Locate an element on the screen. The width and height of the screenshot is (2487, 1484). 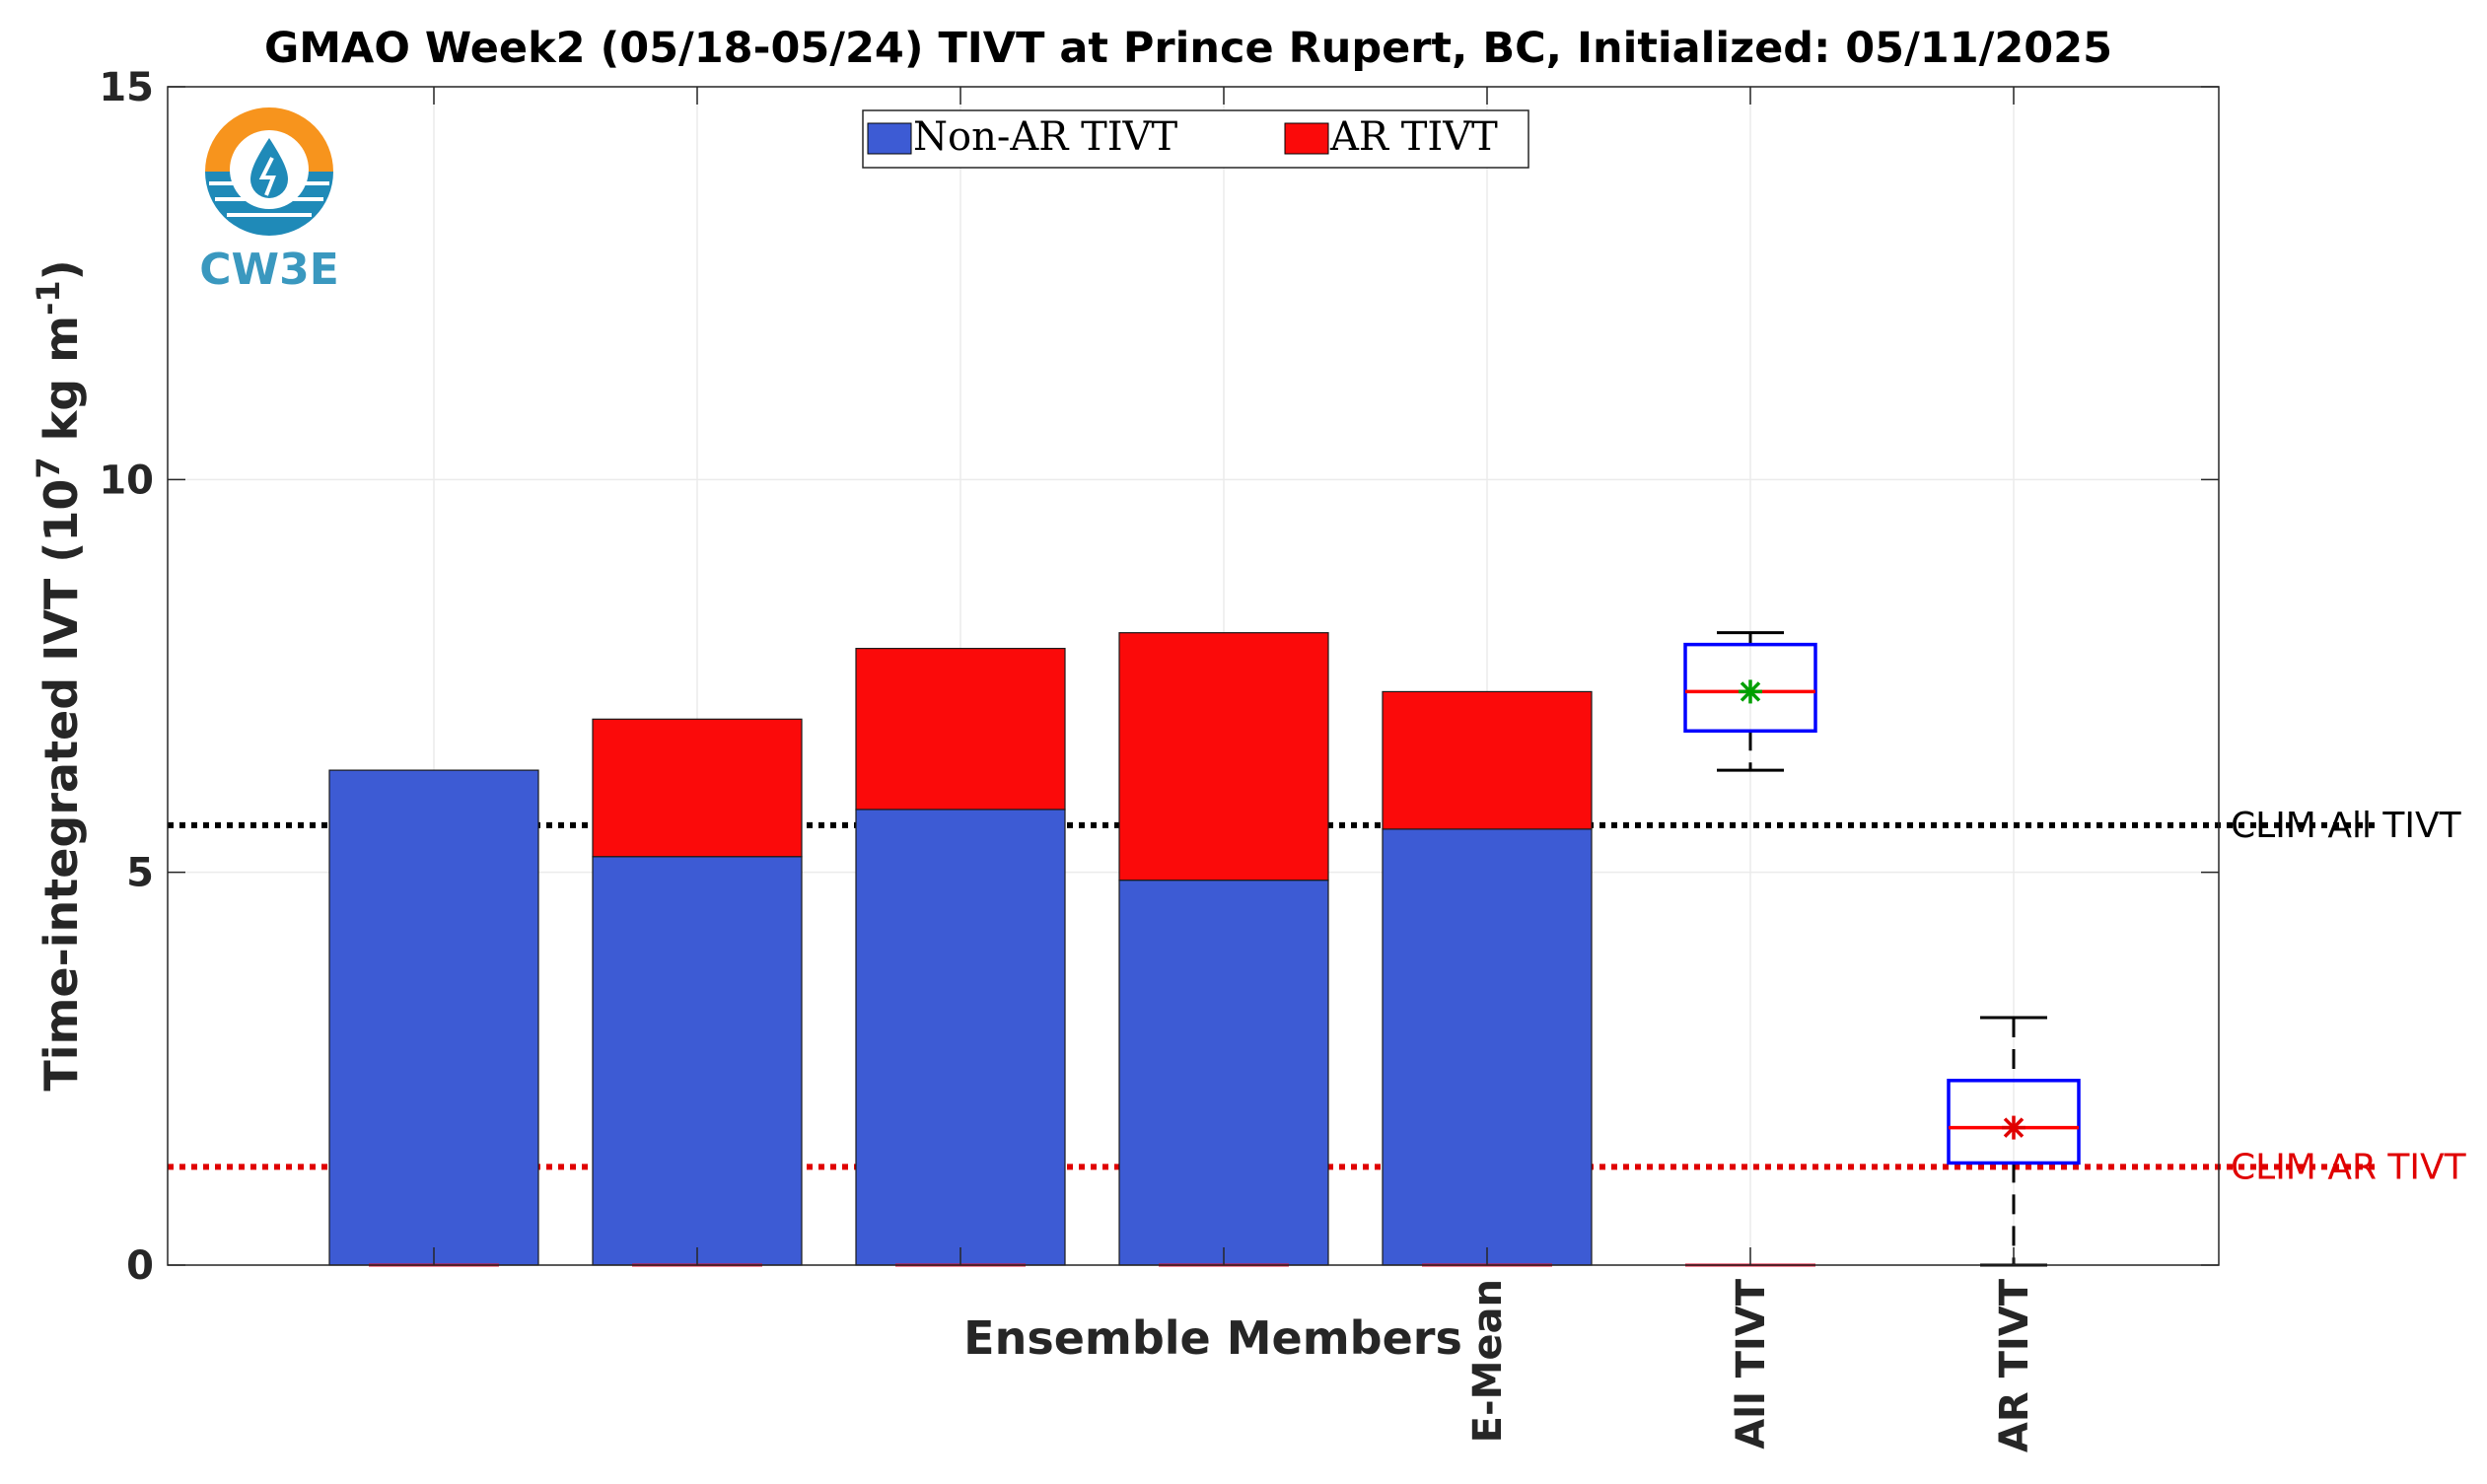
legend-label-ar: AR TIVT is located at coordinates (1413, 137).